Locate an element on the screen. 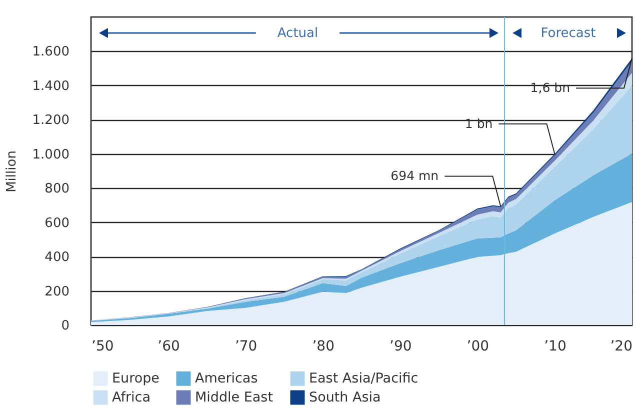 Image resolution: width=640 pixels, height=411 pixels. annotation: Forecast is located at coordinates (568, 33).